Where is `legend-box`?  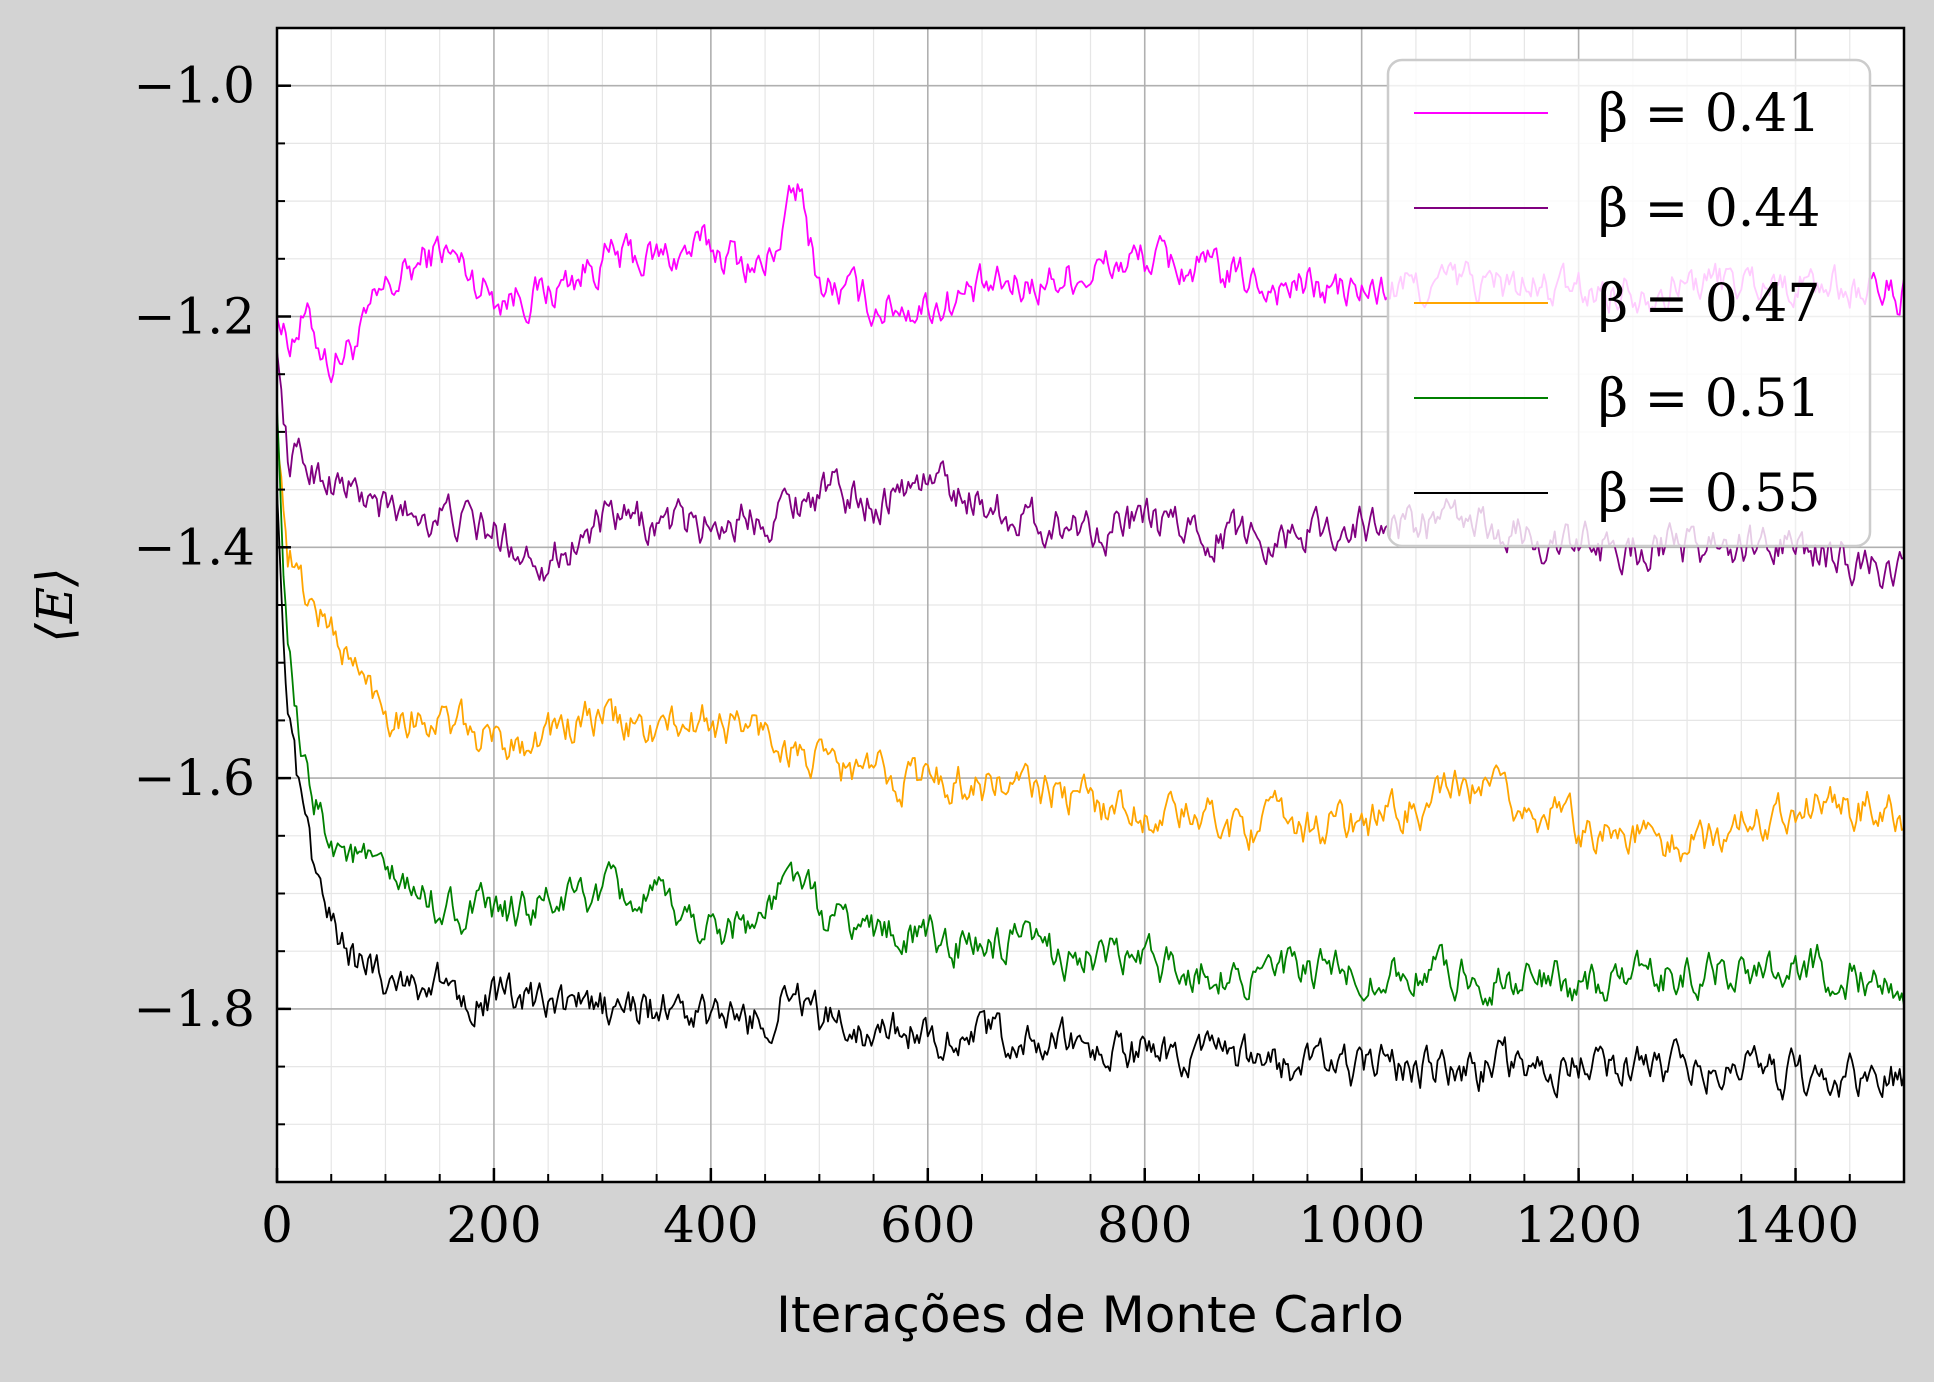
legend-box is located at coordinates (1629, 303).